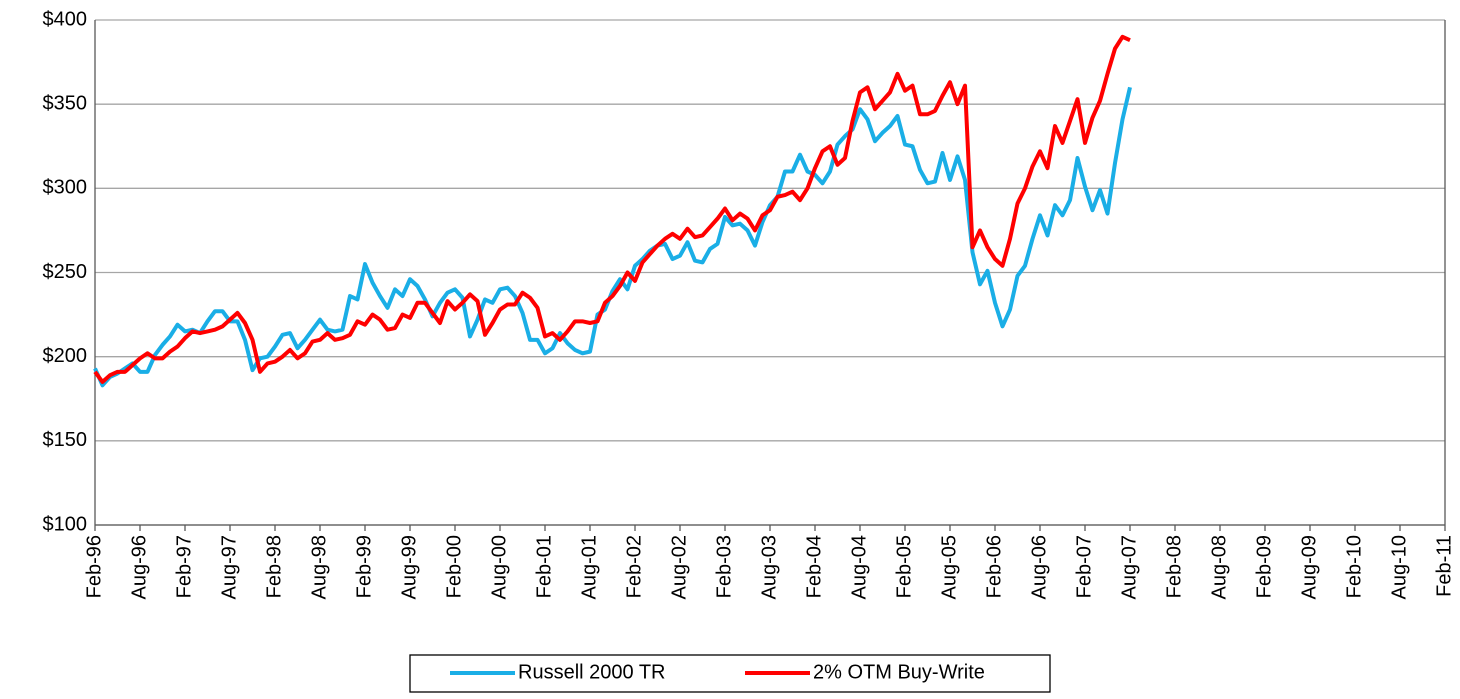 Image resolution: width=1460 pixels, height=699 pixels. I want to click on x-tick-label: Aug-96, so click(139, 567).